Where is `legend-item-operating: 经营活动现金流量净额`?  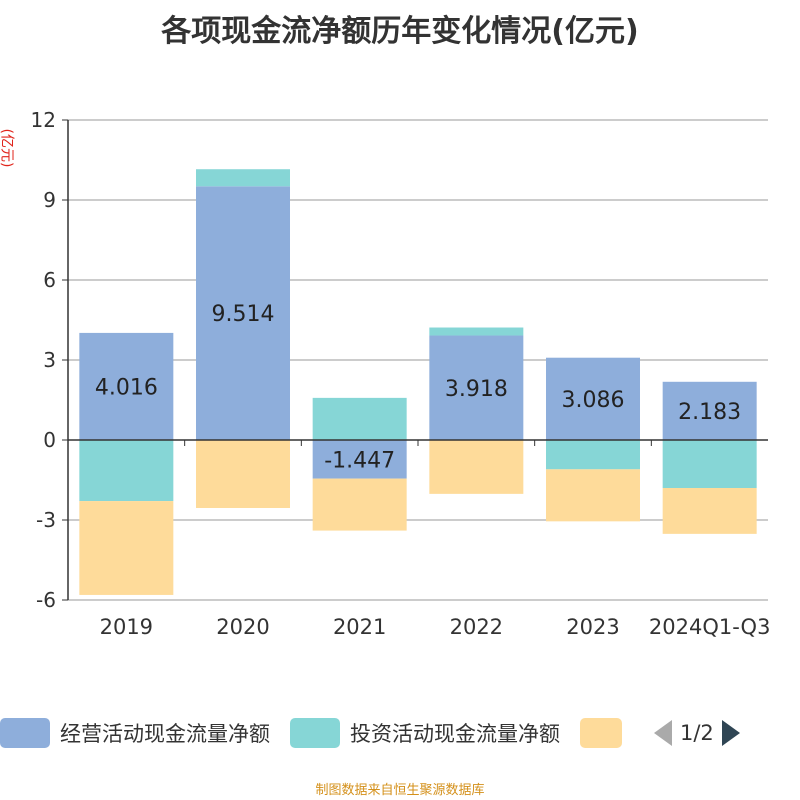 legend-item-operating: 经营活动现金流量净额 is located at coordinates (135, 733).